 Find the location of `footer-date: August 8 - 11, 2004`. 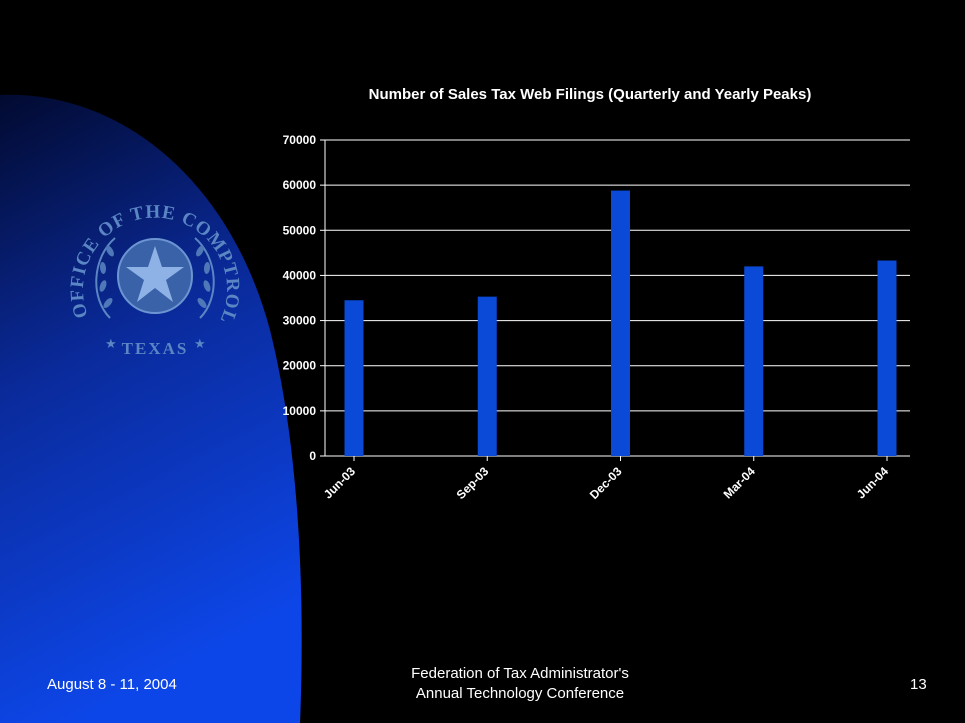

footer-date: August 8 - 11, 2004 is located at coordinates (112, 684).